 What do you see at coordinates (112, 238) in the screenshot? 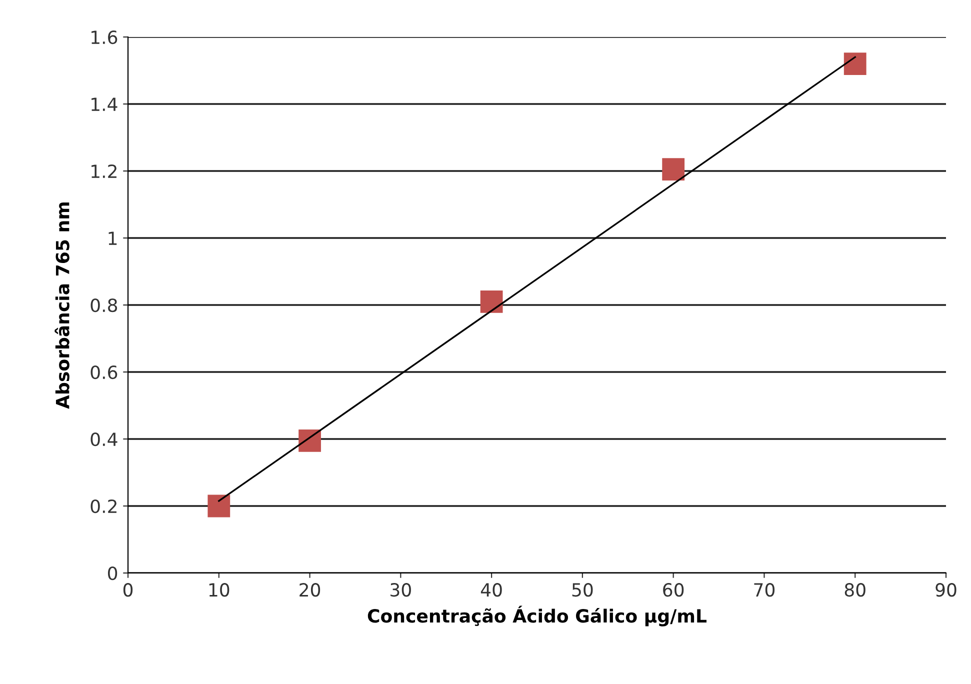
I see `y-tick-label: 1` at bounding box center [112, 238].